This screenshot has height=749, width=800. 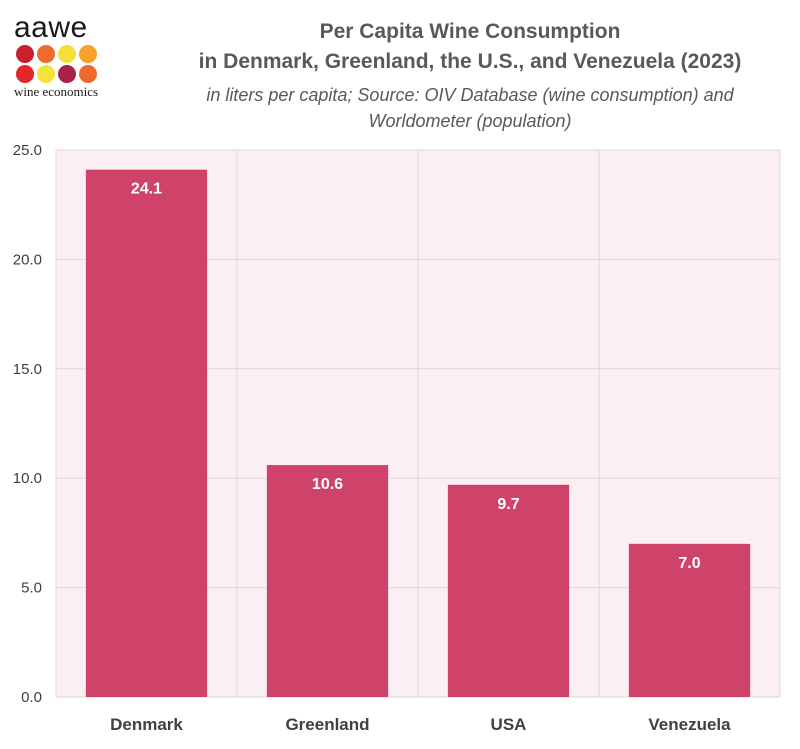 What do you see at coordinates (689, 563) in the screenshot?
I see `data-label: 7.0` at bounding box center [689, 563].